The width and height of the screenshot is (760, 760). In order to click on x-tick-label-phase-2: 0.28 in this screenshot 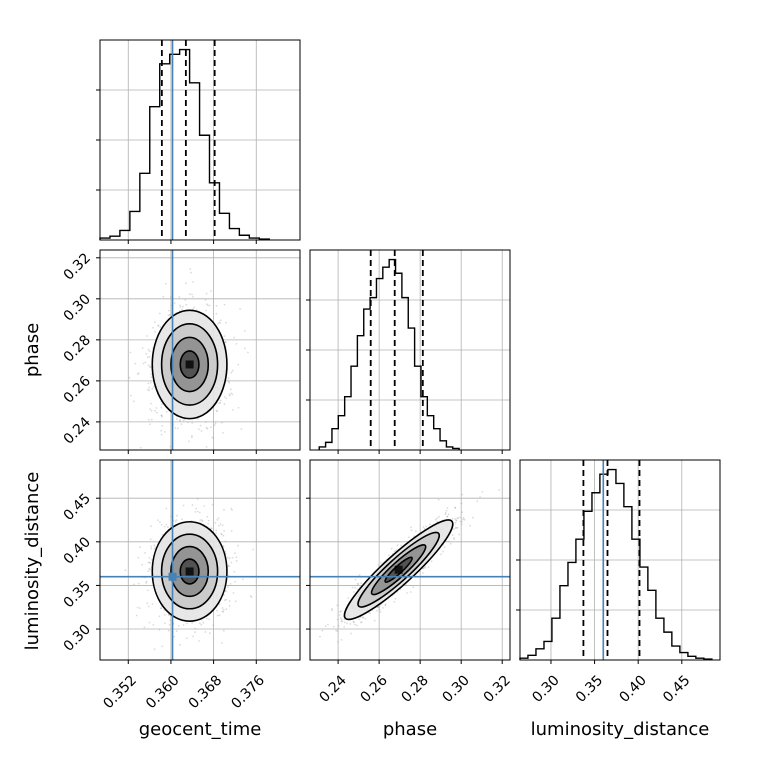, I will do `click(415, 688)`.